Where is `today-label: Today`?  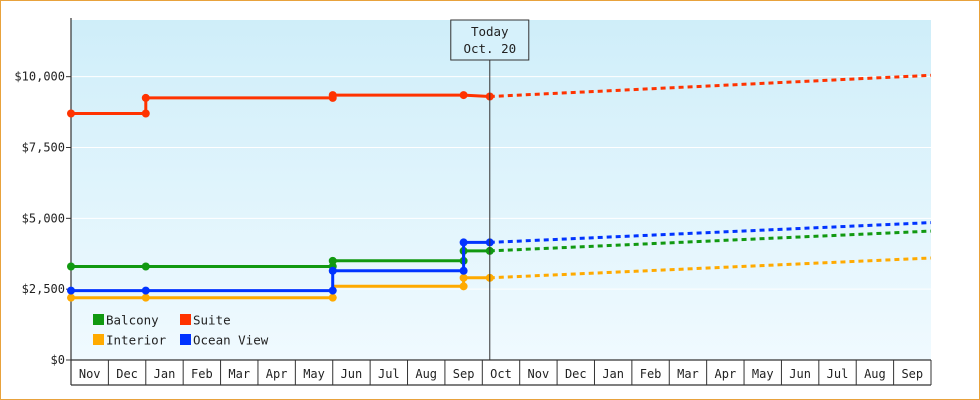 today-label: Today is located at coordinates (490, 31).